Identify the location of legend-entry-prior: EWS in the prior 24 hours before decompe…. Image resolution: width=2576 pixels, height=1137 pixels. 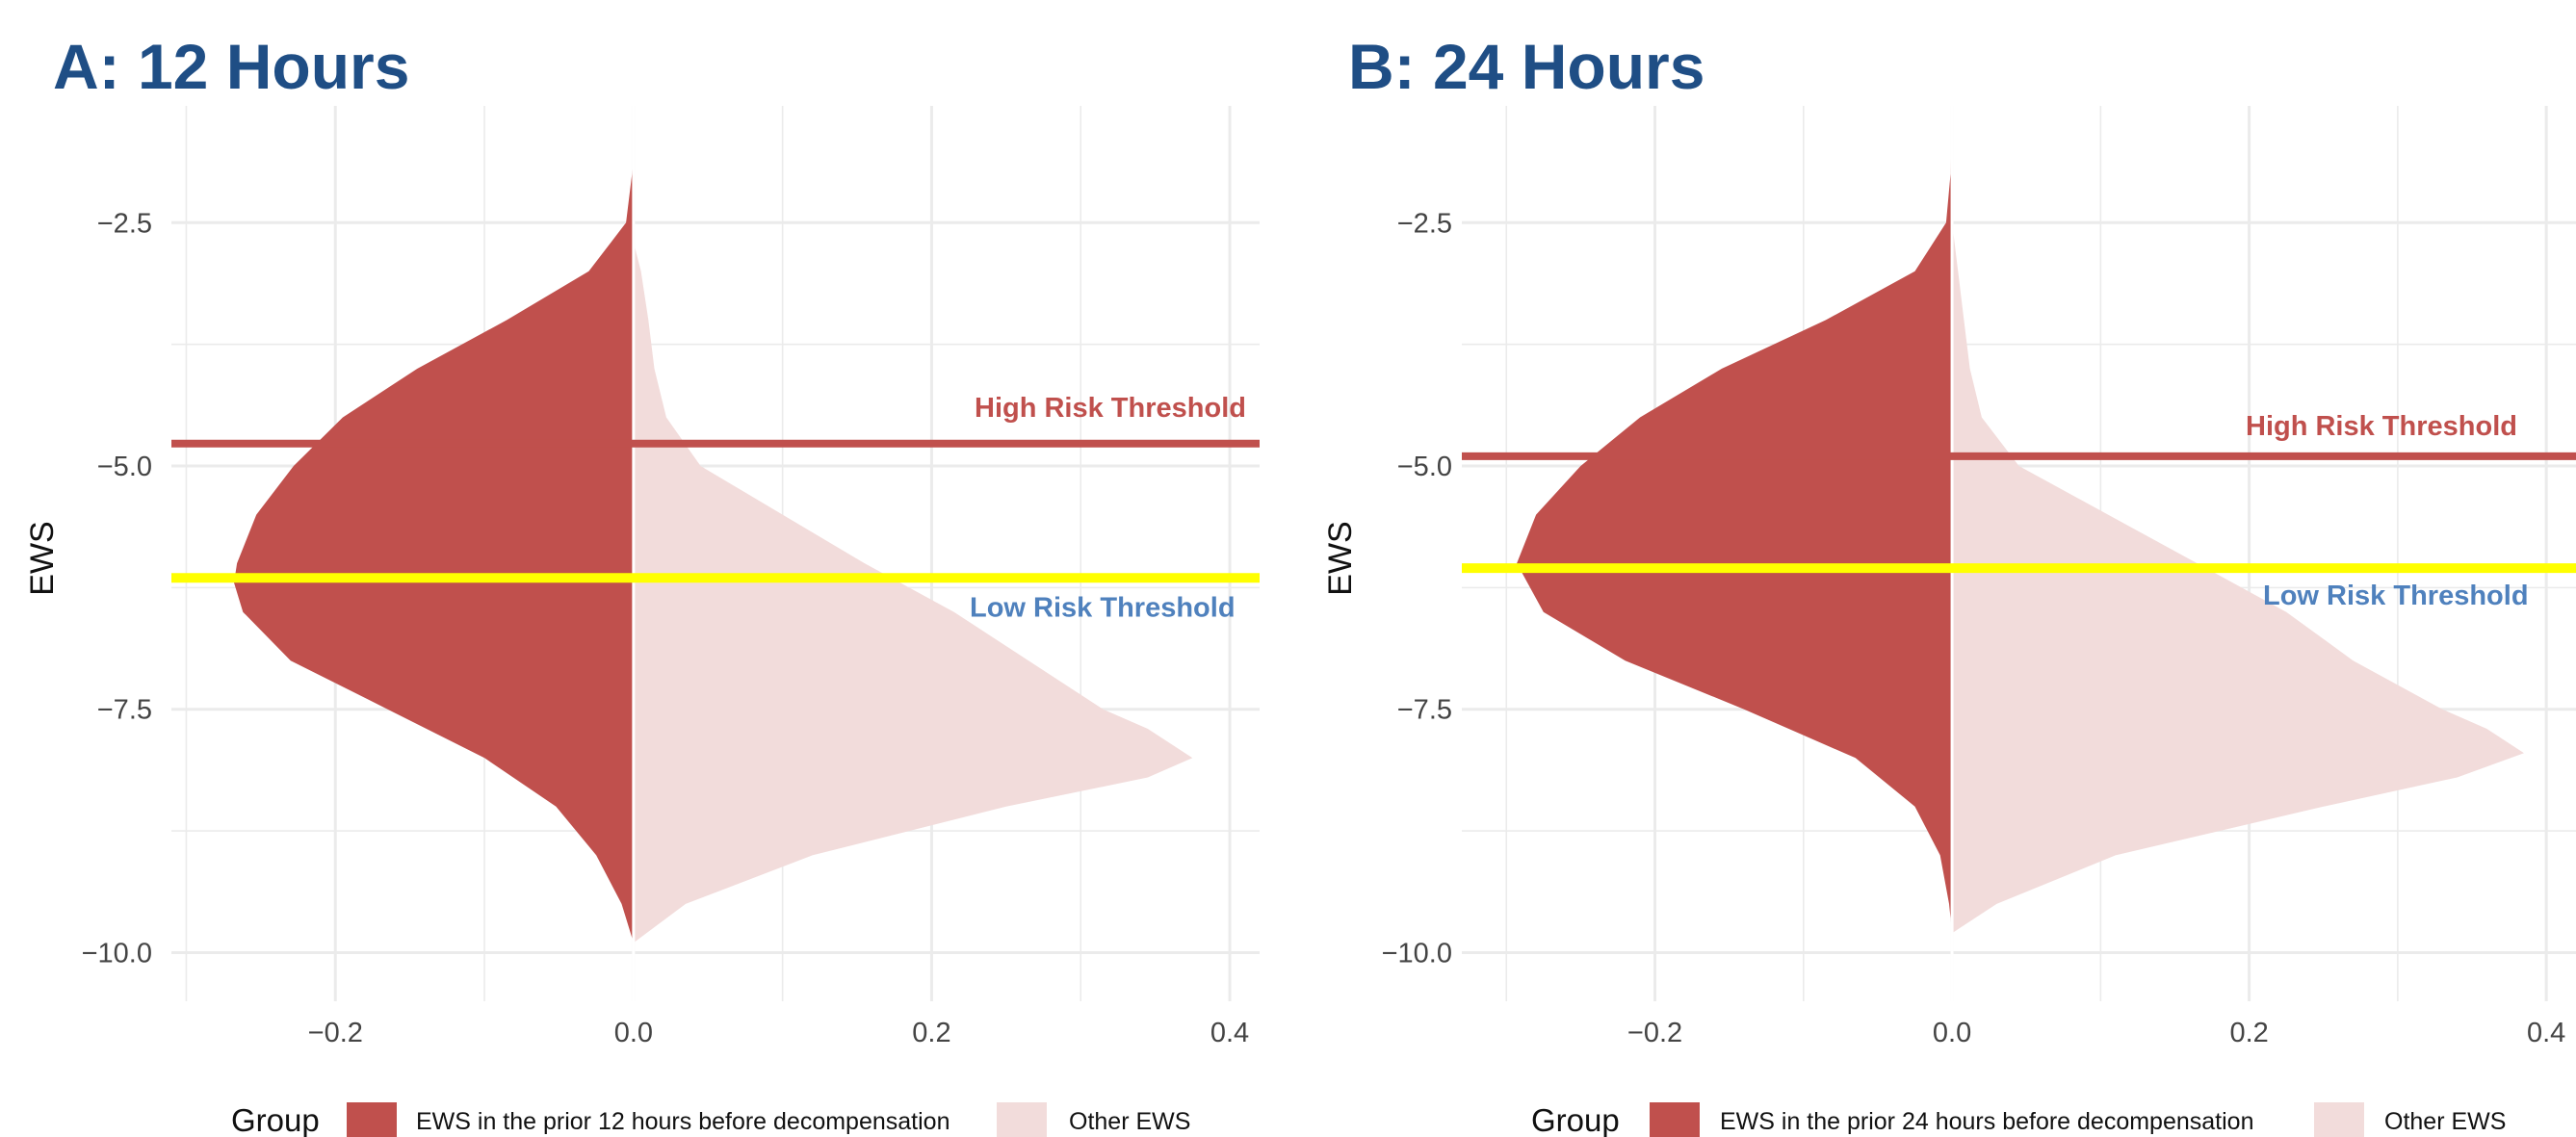
(1986, 1121).